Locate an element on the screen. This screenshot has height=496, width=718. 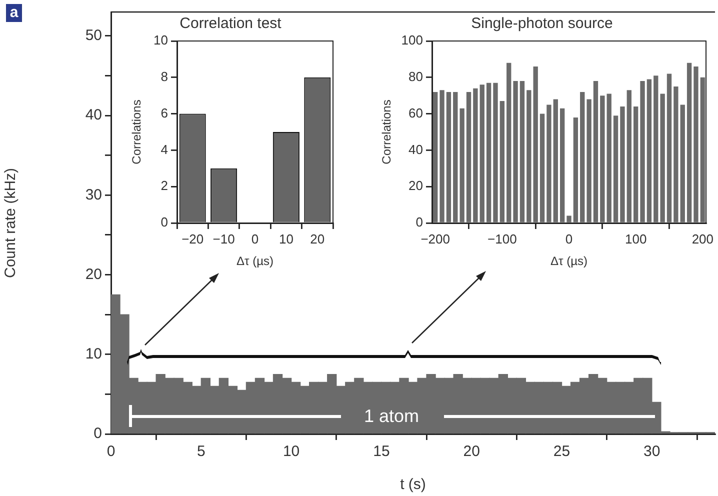
text: a is located at coordinates (14, 13).